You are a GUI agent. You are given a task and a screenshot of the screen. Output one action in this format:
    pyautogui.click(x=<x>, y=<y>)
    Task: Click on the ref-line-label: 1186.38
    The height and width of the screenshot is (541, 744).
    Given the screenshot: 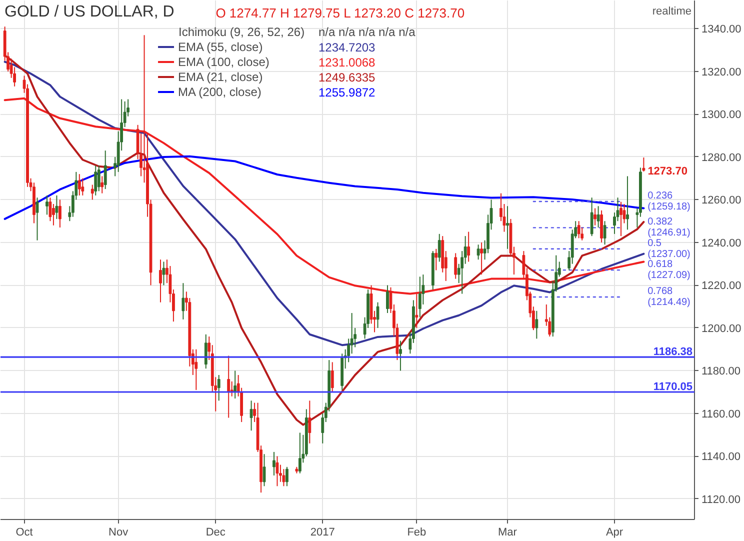 What is the action you would take?
    pyautogui.click(x=672, y=352)
    